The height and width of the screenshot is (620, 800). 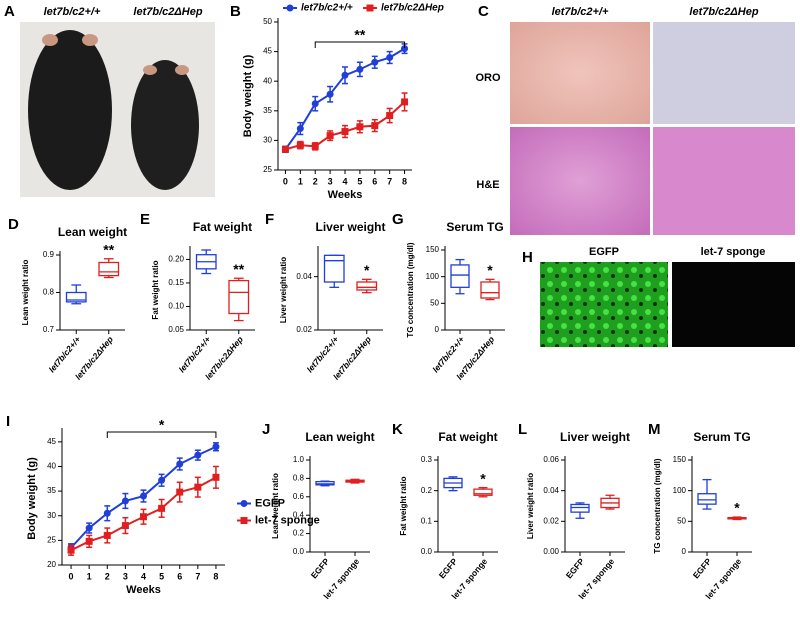 I want to click on x-tick-label: 5, so click(x=161, y=576).